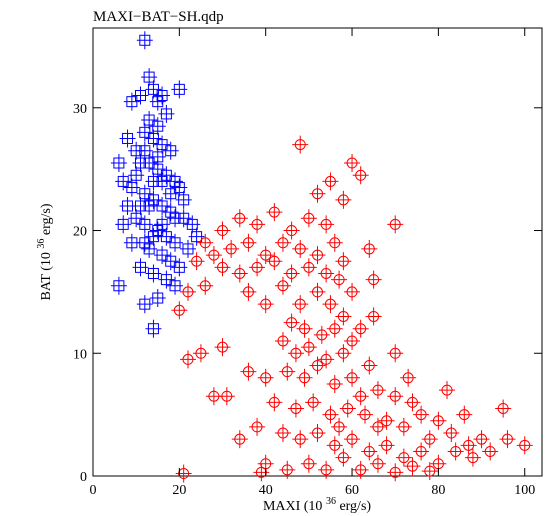 This screenshot has height=516, width=556. I want to click on y-axis-label: BAT (10 36 erg/s), so click(43, 251).